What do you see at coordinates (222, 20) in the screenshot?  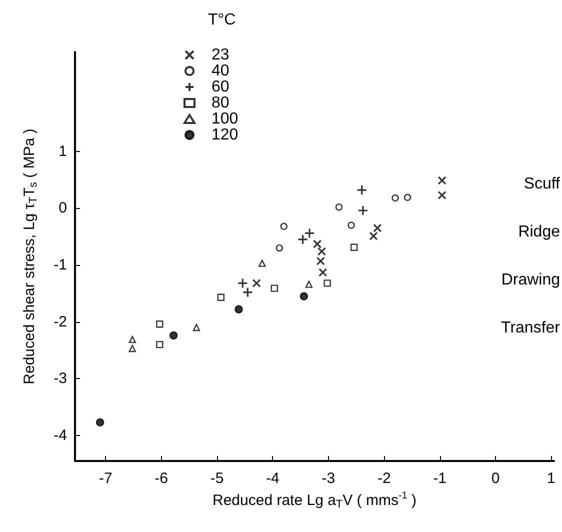 I see `legend-title: T°C` at bounding box center [222, 20].